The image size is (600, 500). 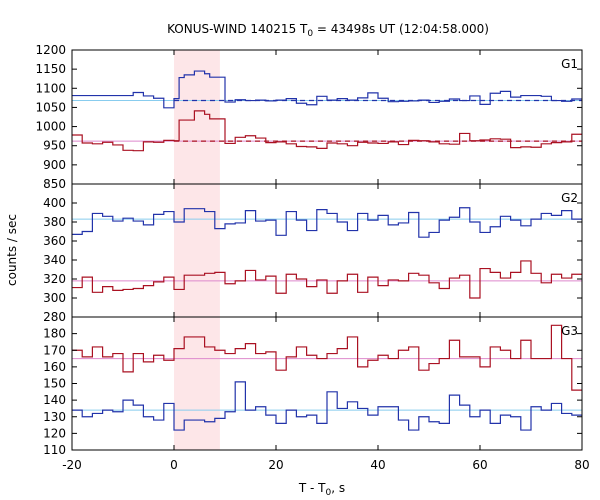 I want to click on y-tick-label: 180, so click(x=54, y=334).